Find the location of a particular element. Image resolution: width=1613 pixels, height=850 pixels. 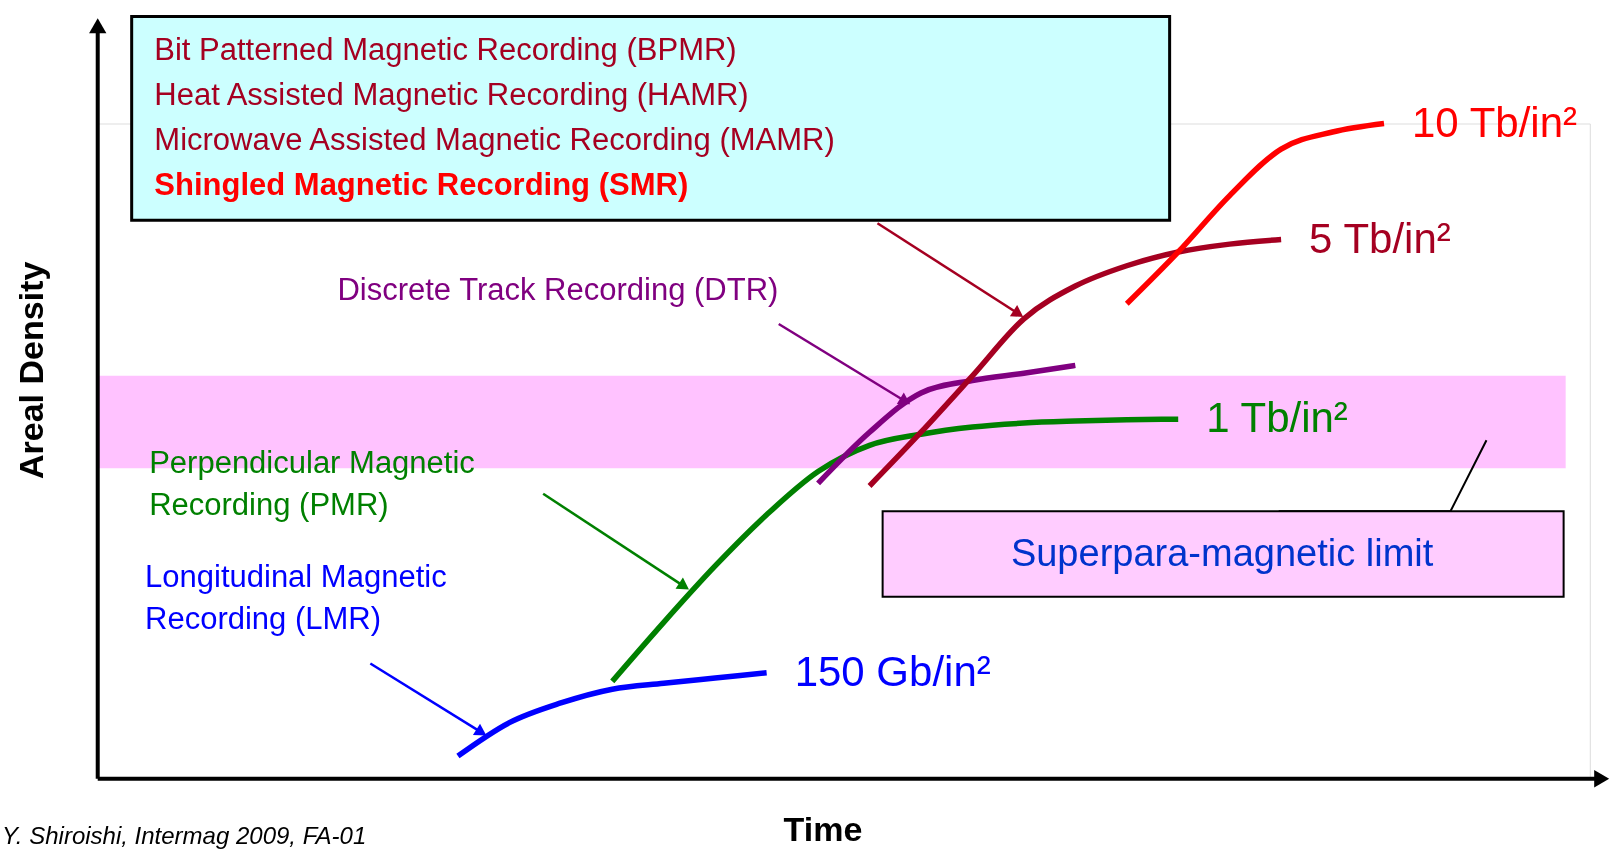

annotation: 10 Tb/in² is located at coordinates (1495, 122).